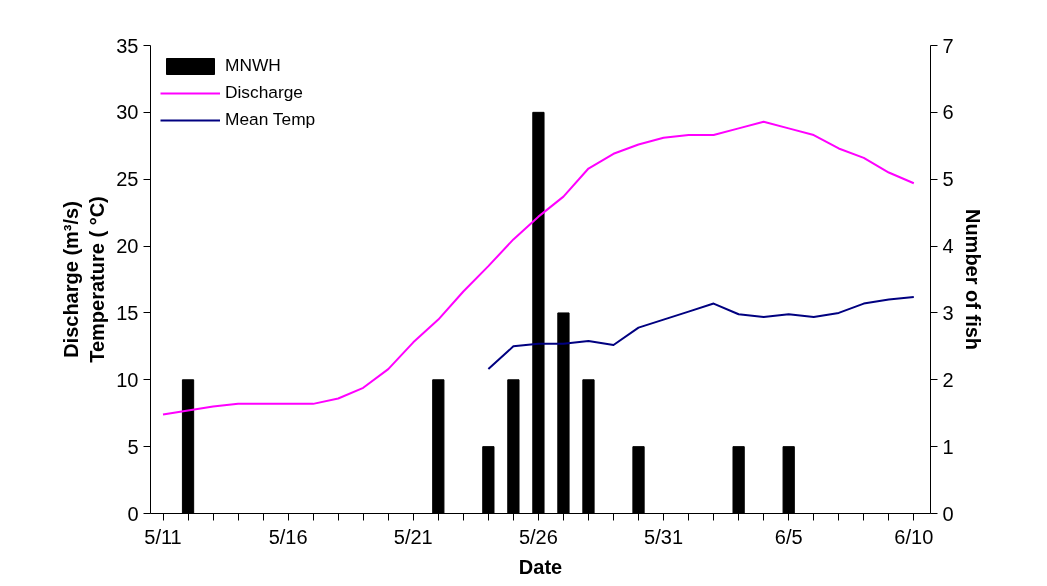 Image resolution: width=1047 pixels, height=586 pixels. Describe the element at coordinates (540, 566) in the screenshot. I see `x-axis-title: Date` at that location.